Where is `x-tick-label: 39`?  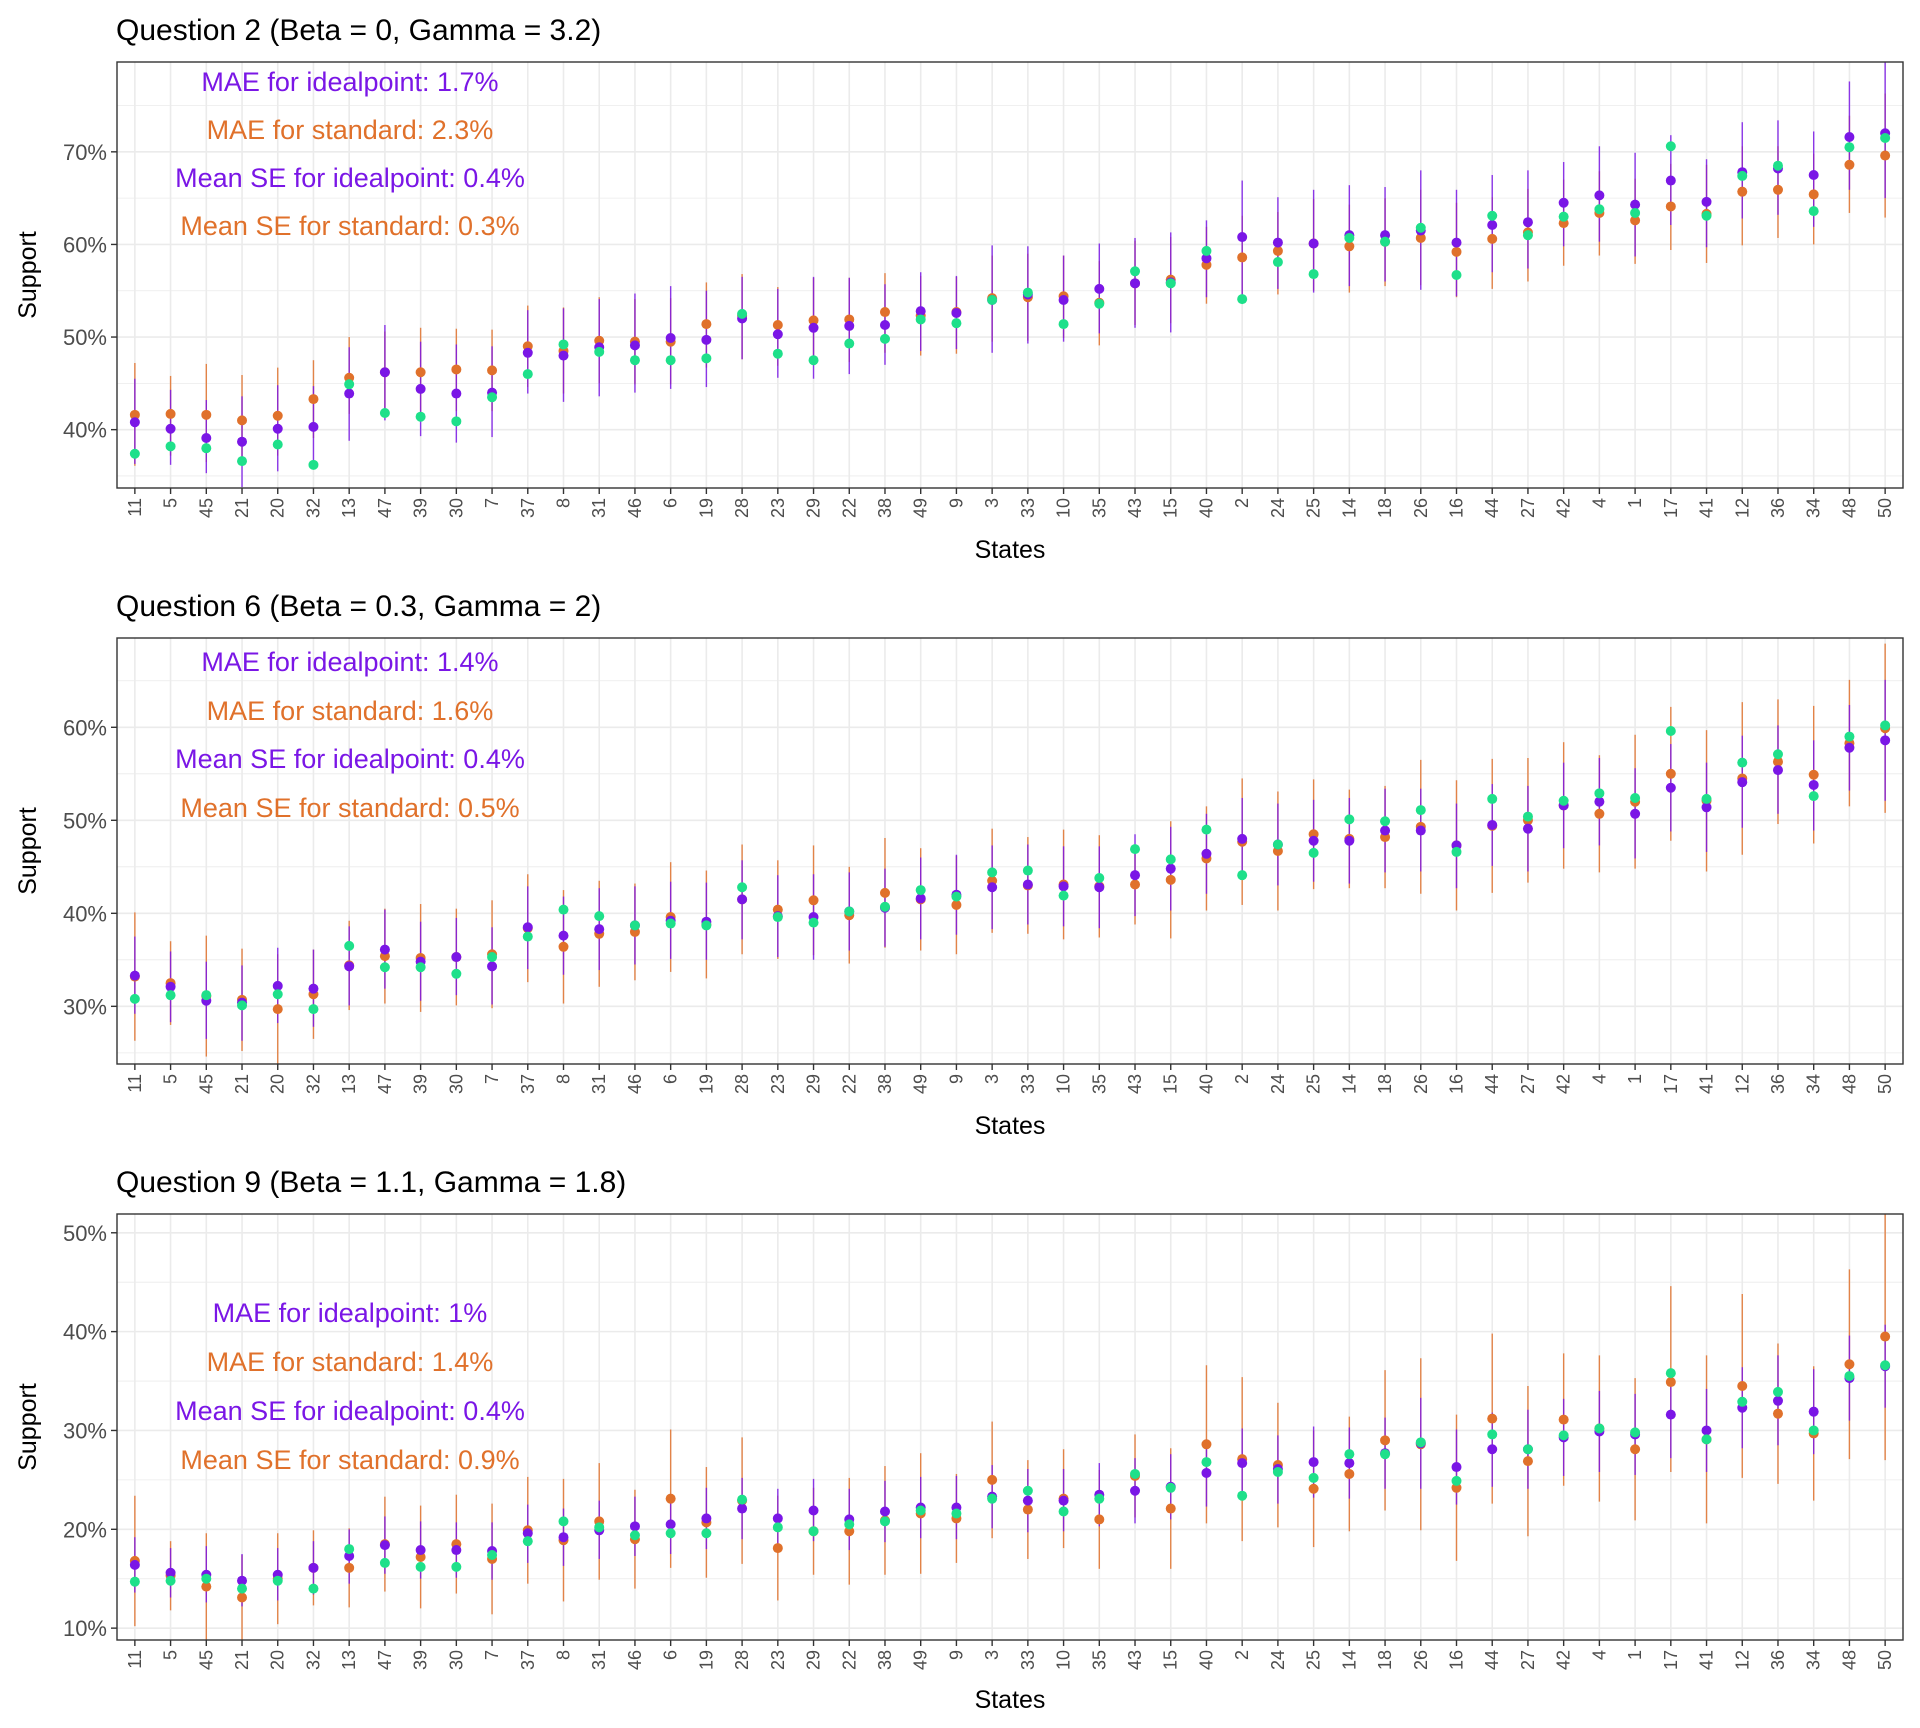
x-tick-label: 39 is located at coordinates (421, 1084).